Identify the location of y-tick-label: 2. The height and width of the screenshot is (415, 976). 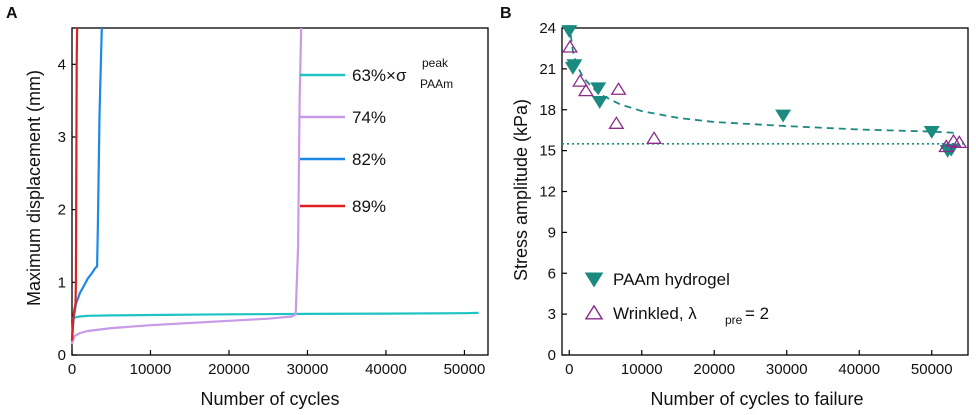
(62, 210).